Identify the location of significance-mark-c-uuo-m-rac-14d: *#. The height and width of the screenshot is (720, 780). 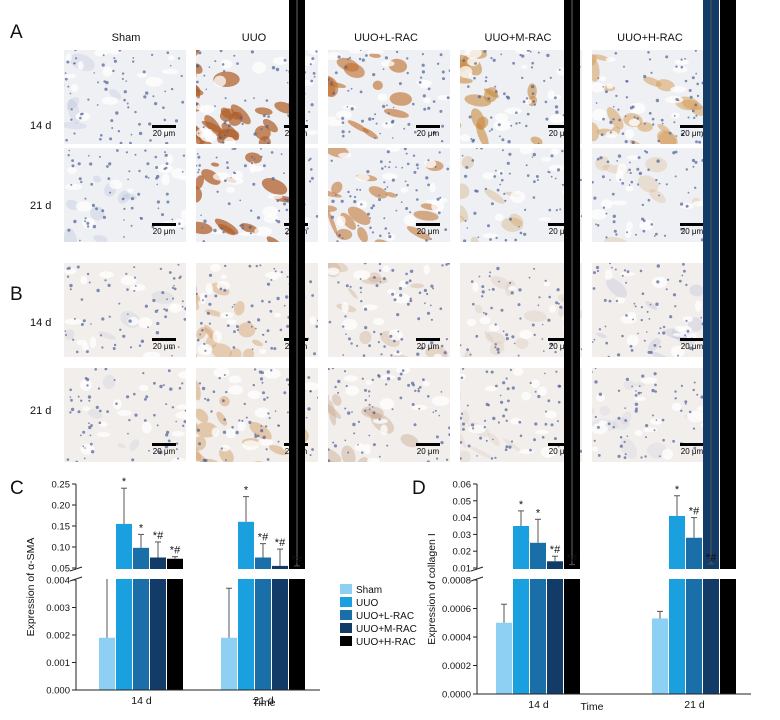
(158, 536).